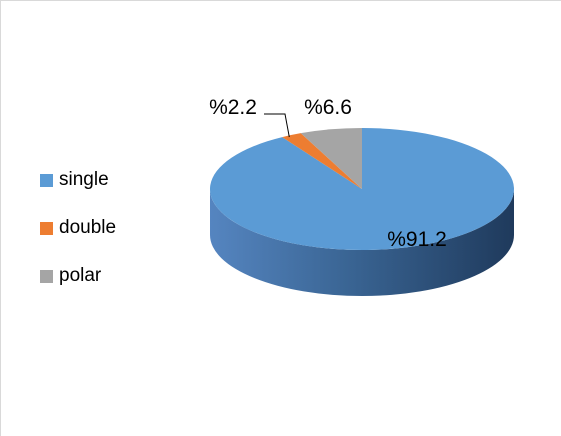  Describe the element at coordinates (328, 107) in the screenshot. I see `data-label-polar: %6.6` at that location.